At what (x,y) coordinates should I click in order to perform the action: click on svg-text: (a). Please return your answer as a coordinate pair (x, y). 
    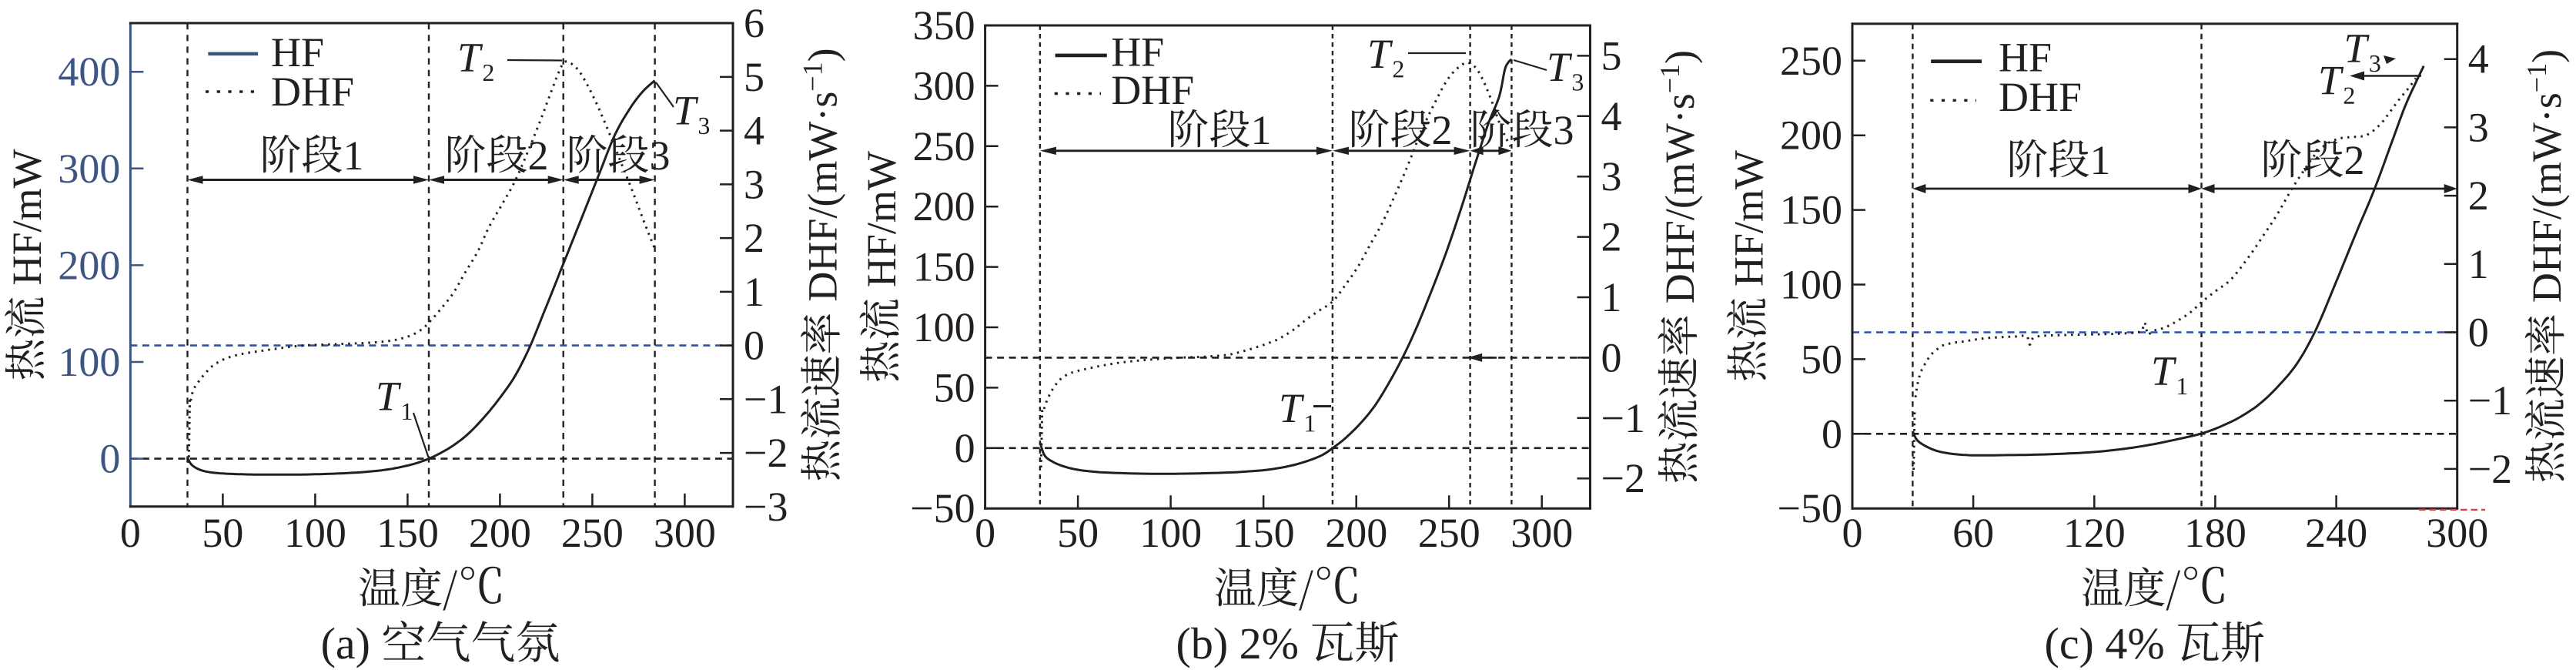
    Looking at the image, I should click on (346, 643).